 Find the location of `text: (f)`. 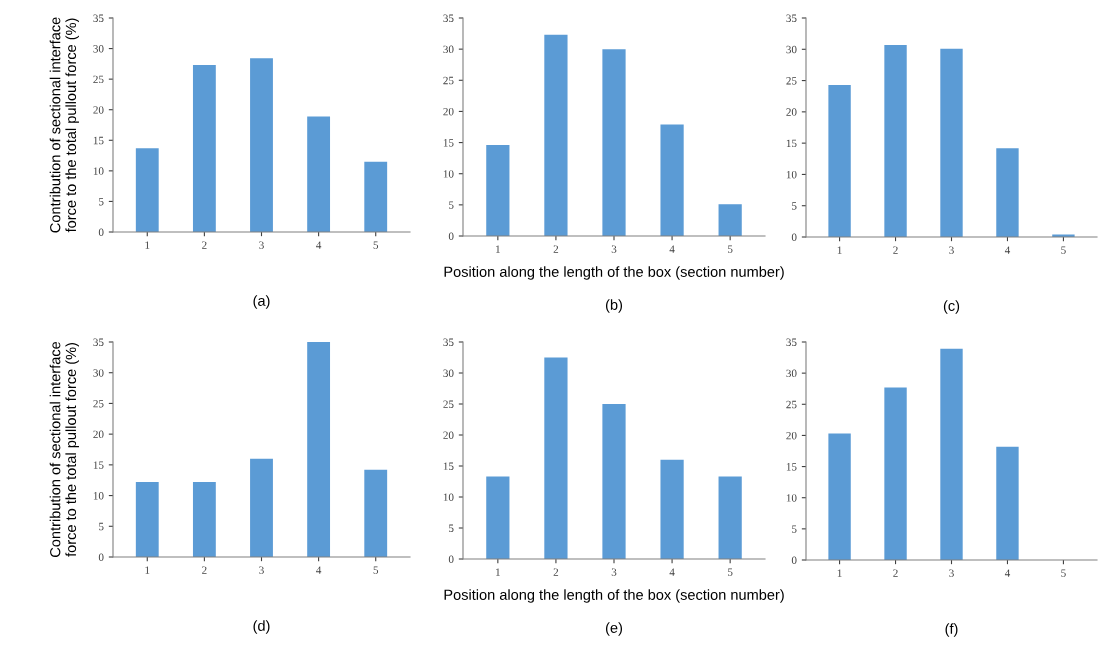

text: (f) is located at coordinates (951, 630).